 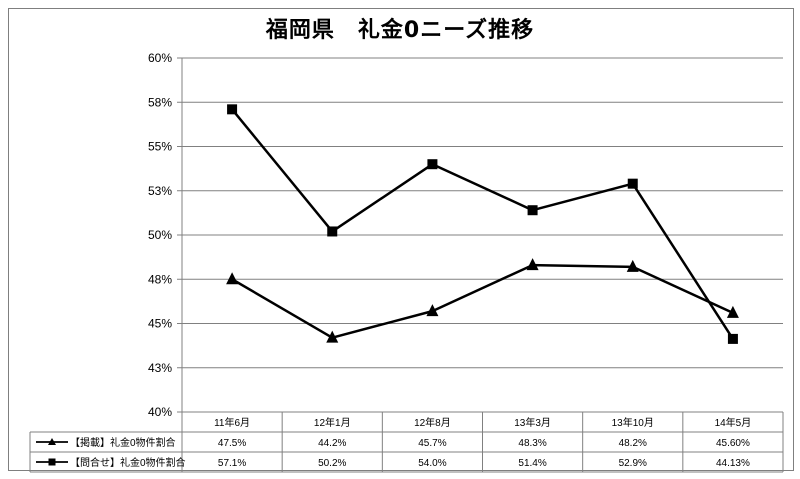 What do you see at coordinates (160, 324) in the screenshot?
I see `y-tick-label: 45%` at bounding box center [160, 324].